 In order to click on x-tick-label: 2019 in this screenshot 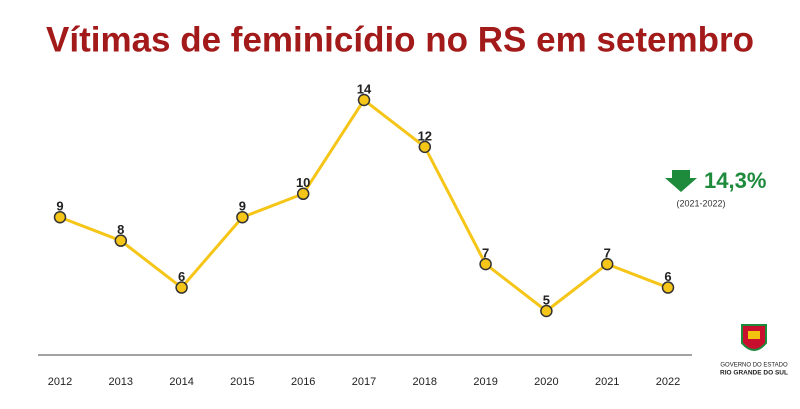, I will do `click(485, 382)`.